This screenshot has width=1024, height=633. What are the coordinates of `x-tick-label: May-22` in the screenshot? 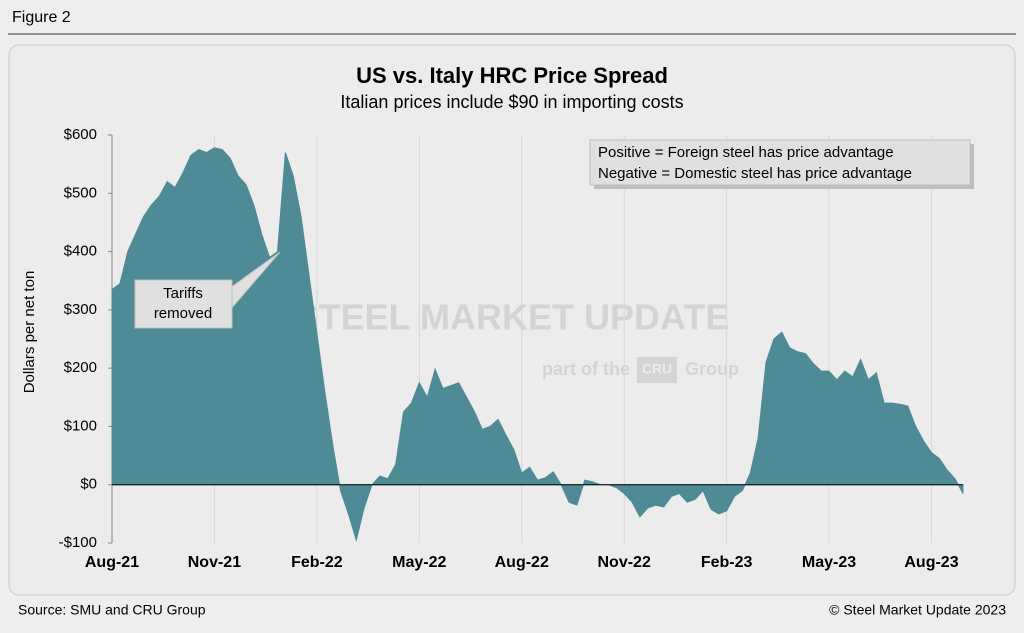 It's located at (419, 562).